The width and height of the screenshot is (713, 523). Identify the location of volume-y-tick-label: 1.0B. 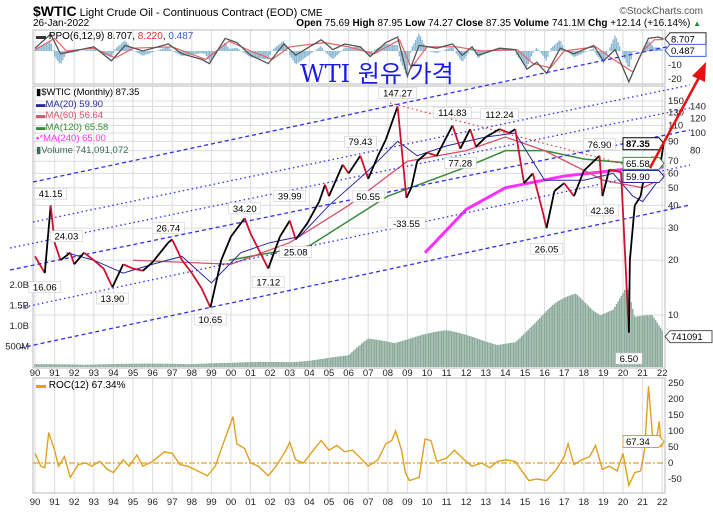
(19, 326).